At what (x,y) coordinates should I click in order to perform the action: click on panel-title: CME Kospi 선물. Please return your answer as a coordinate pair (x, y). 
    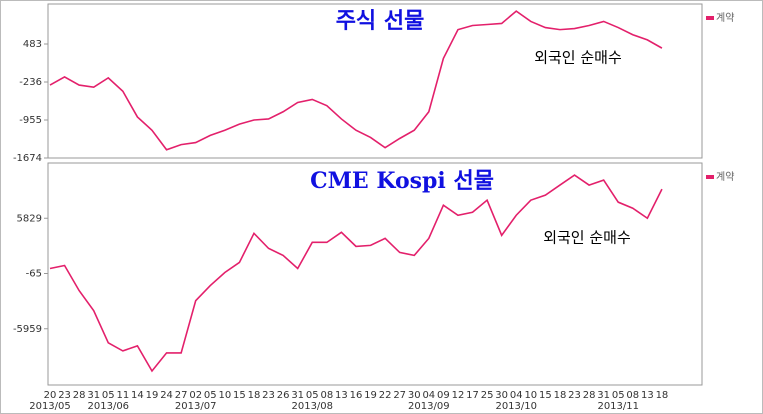
    Looking at the image, I should click on (402, 181).